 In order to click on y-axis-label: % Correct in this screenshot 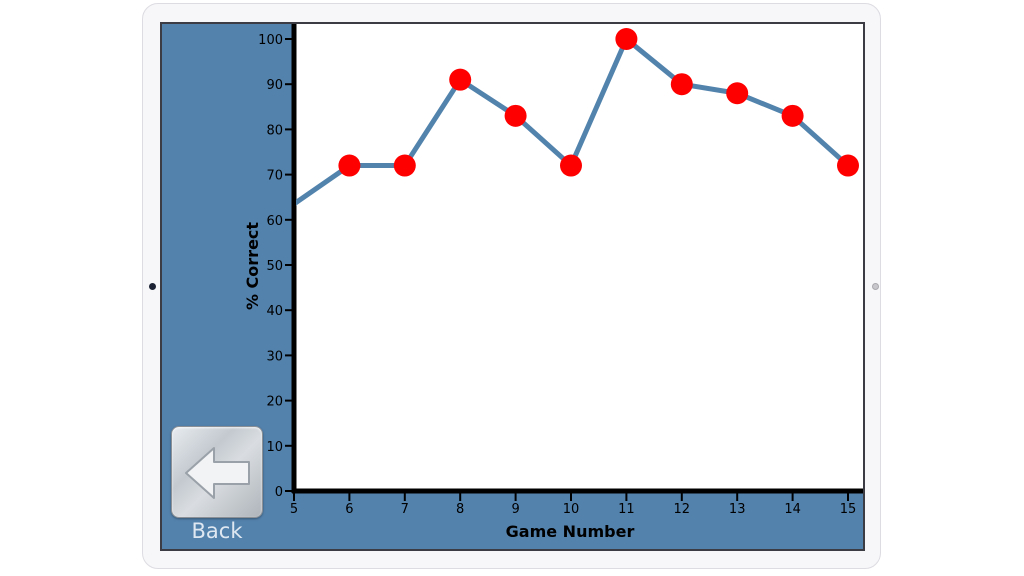, I will do `click(252, 266)`.